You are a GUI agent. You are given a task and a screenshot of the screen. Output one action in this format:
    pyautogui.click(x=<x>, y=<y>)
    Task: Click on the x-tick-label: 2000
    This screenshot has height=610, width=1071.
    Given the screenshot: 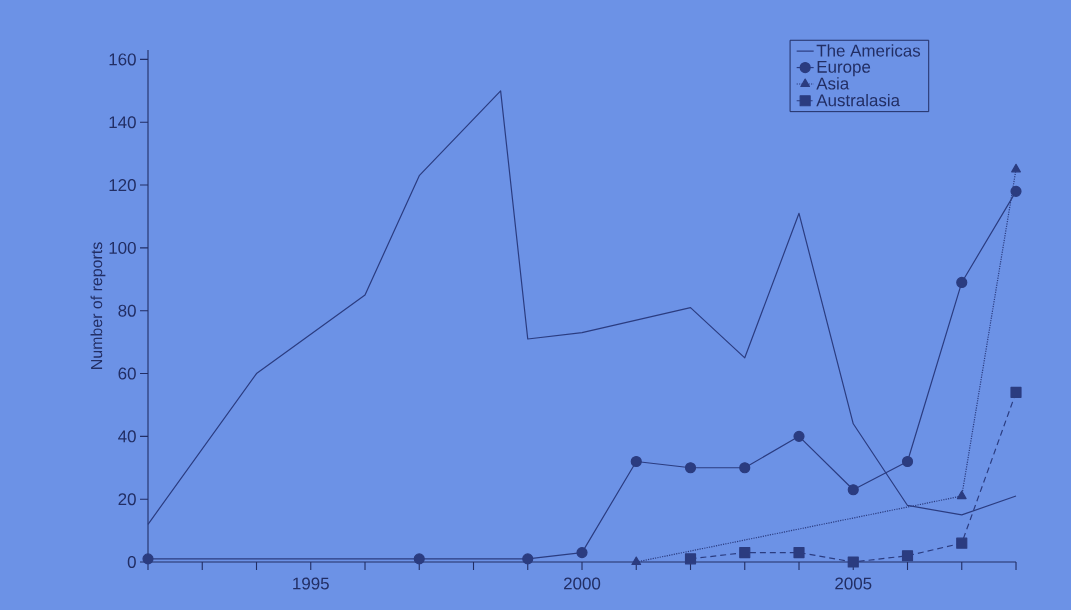 What is the action you would take?
    pyautogui.click(x=582, y=583)
    